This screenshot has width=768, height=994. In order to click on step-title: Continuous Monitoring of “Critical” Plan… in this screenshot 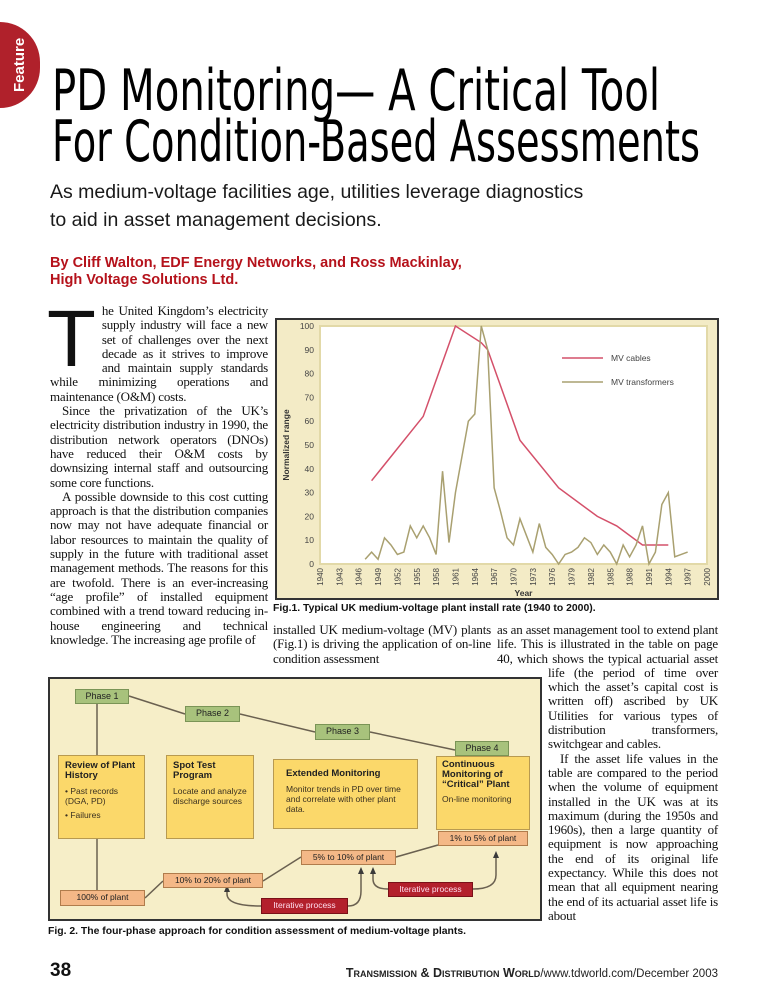, I will do `click(476, 774)`.